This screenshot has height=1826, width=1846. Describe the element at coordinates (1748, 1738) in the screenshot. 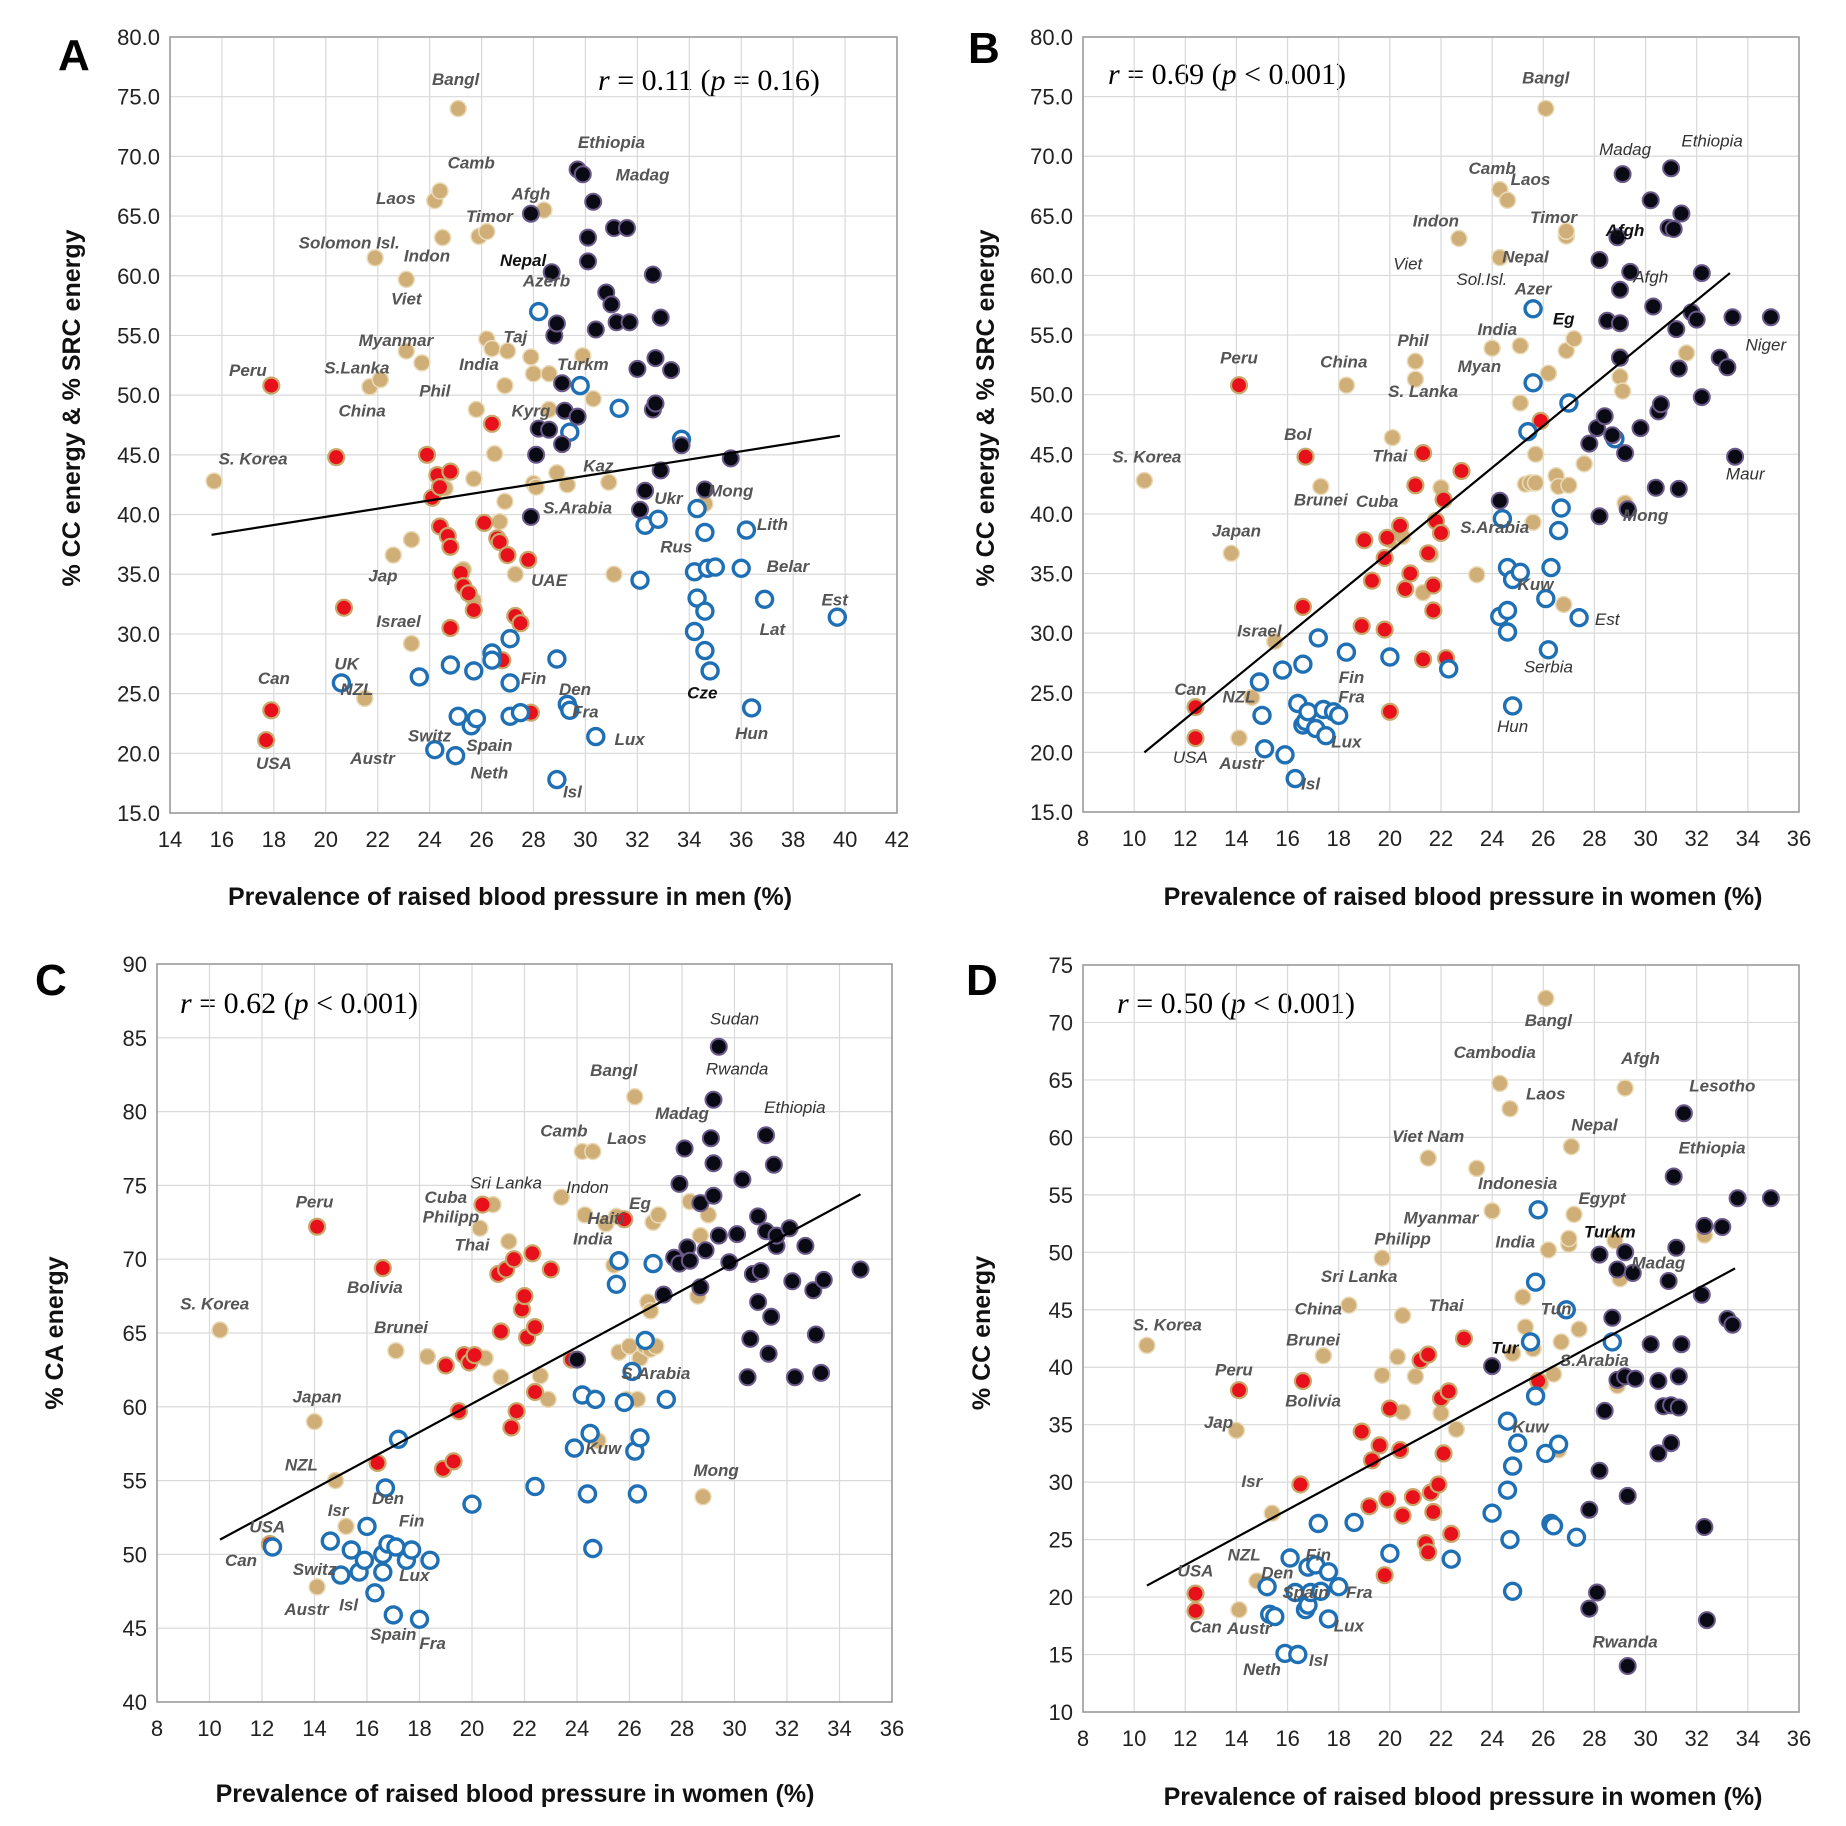

I see `x-tick-label: 34` at that location.